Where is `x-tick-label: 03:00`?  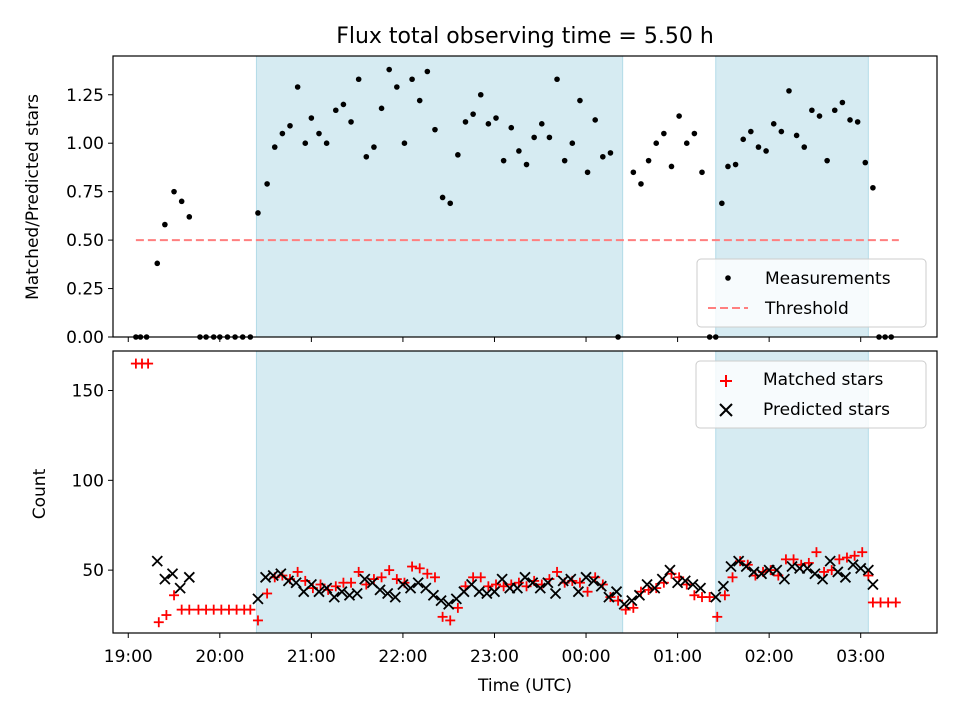 x-tick-label: 03:00 is located at coordinates (860, 657).